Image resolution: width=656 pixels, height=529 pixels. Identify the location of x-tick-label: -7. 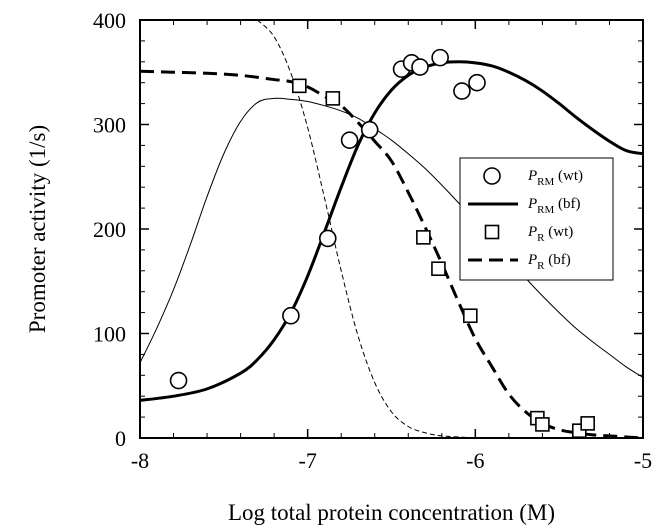
(308, 460).